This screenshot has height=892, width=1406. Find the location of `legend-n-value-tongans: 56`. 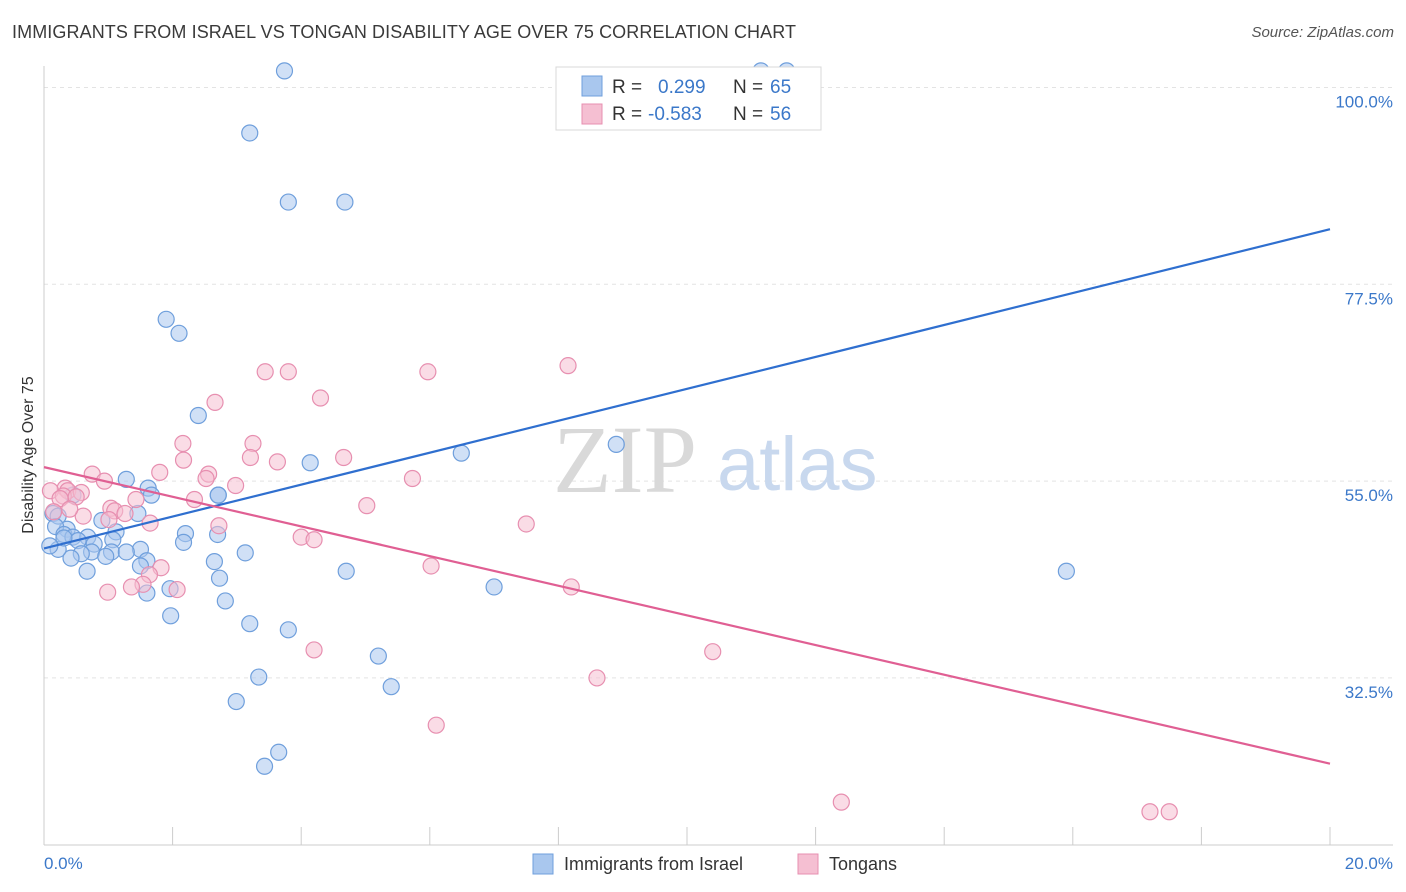

legend-n-value-tongans: 56 is located at coordinates (780, 114).